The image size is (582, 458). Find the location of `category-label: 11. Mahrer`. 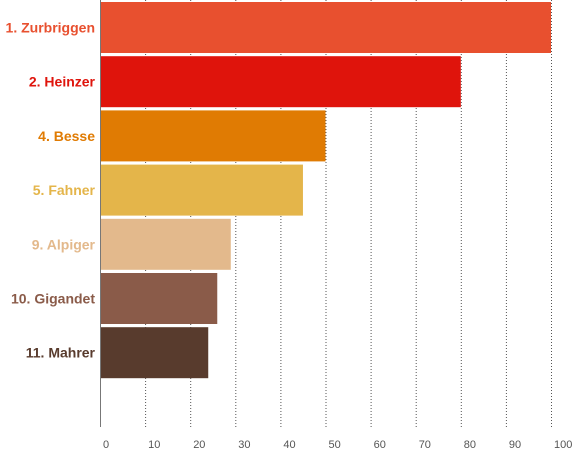

category-label: 11. Mahrer is located at coordinates (61, 353).